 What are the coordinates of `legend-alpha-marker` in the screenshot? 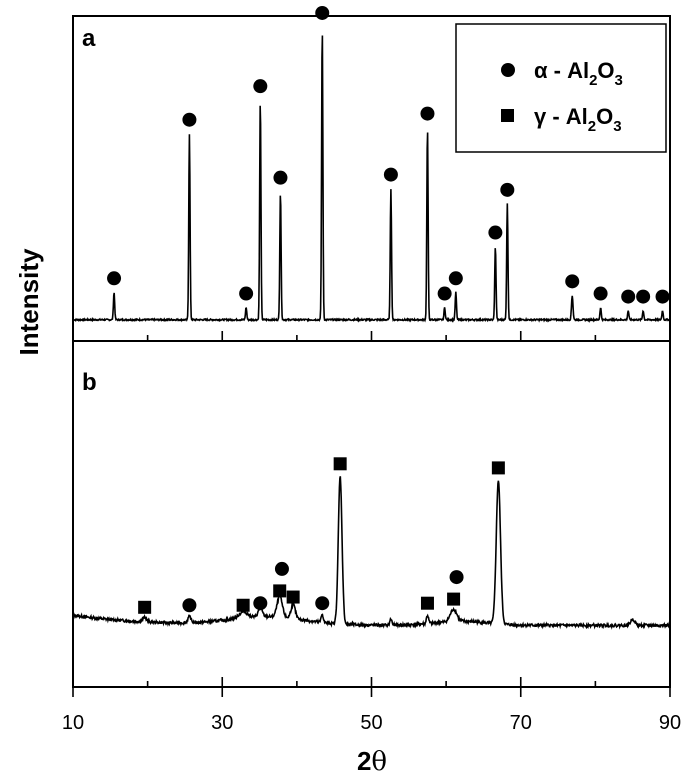 It's located at (508, 70).